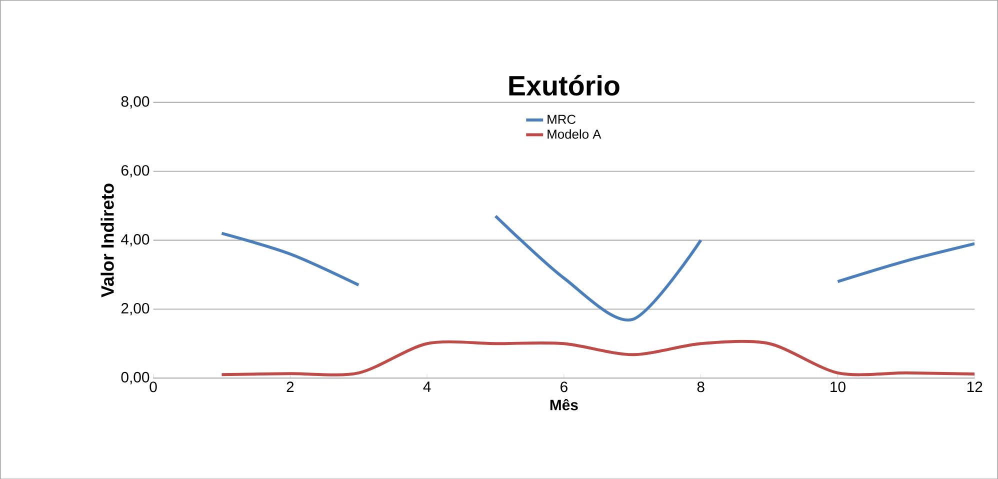  I want to click on chart-title: Exutório, so click(564, 85).